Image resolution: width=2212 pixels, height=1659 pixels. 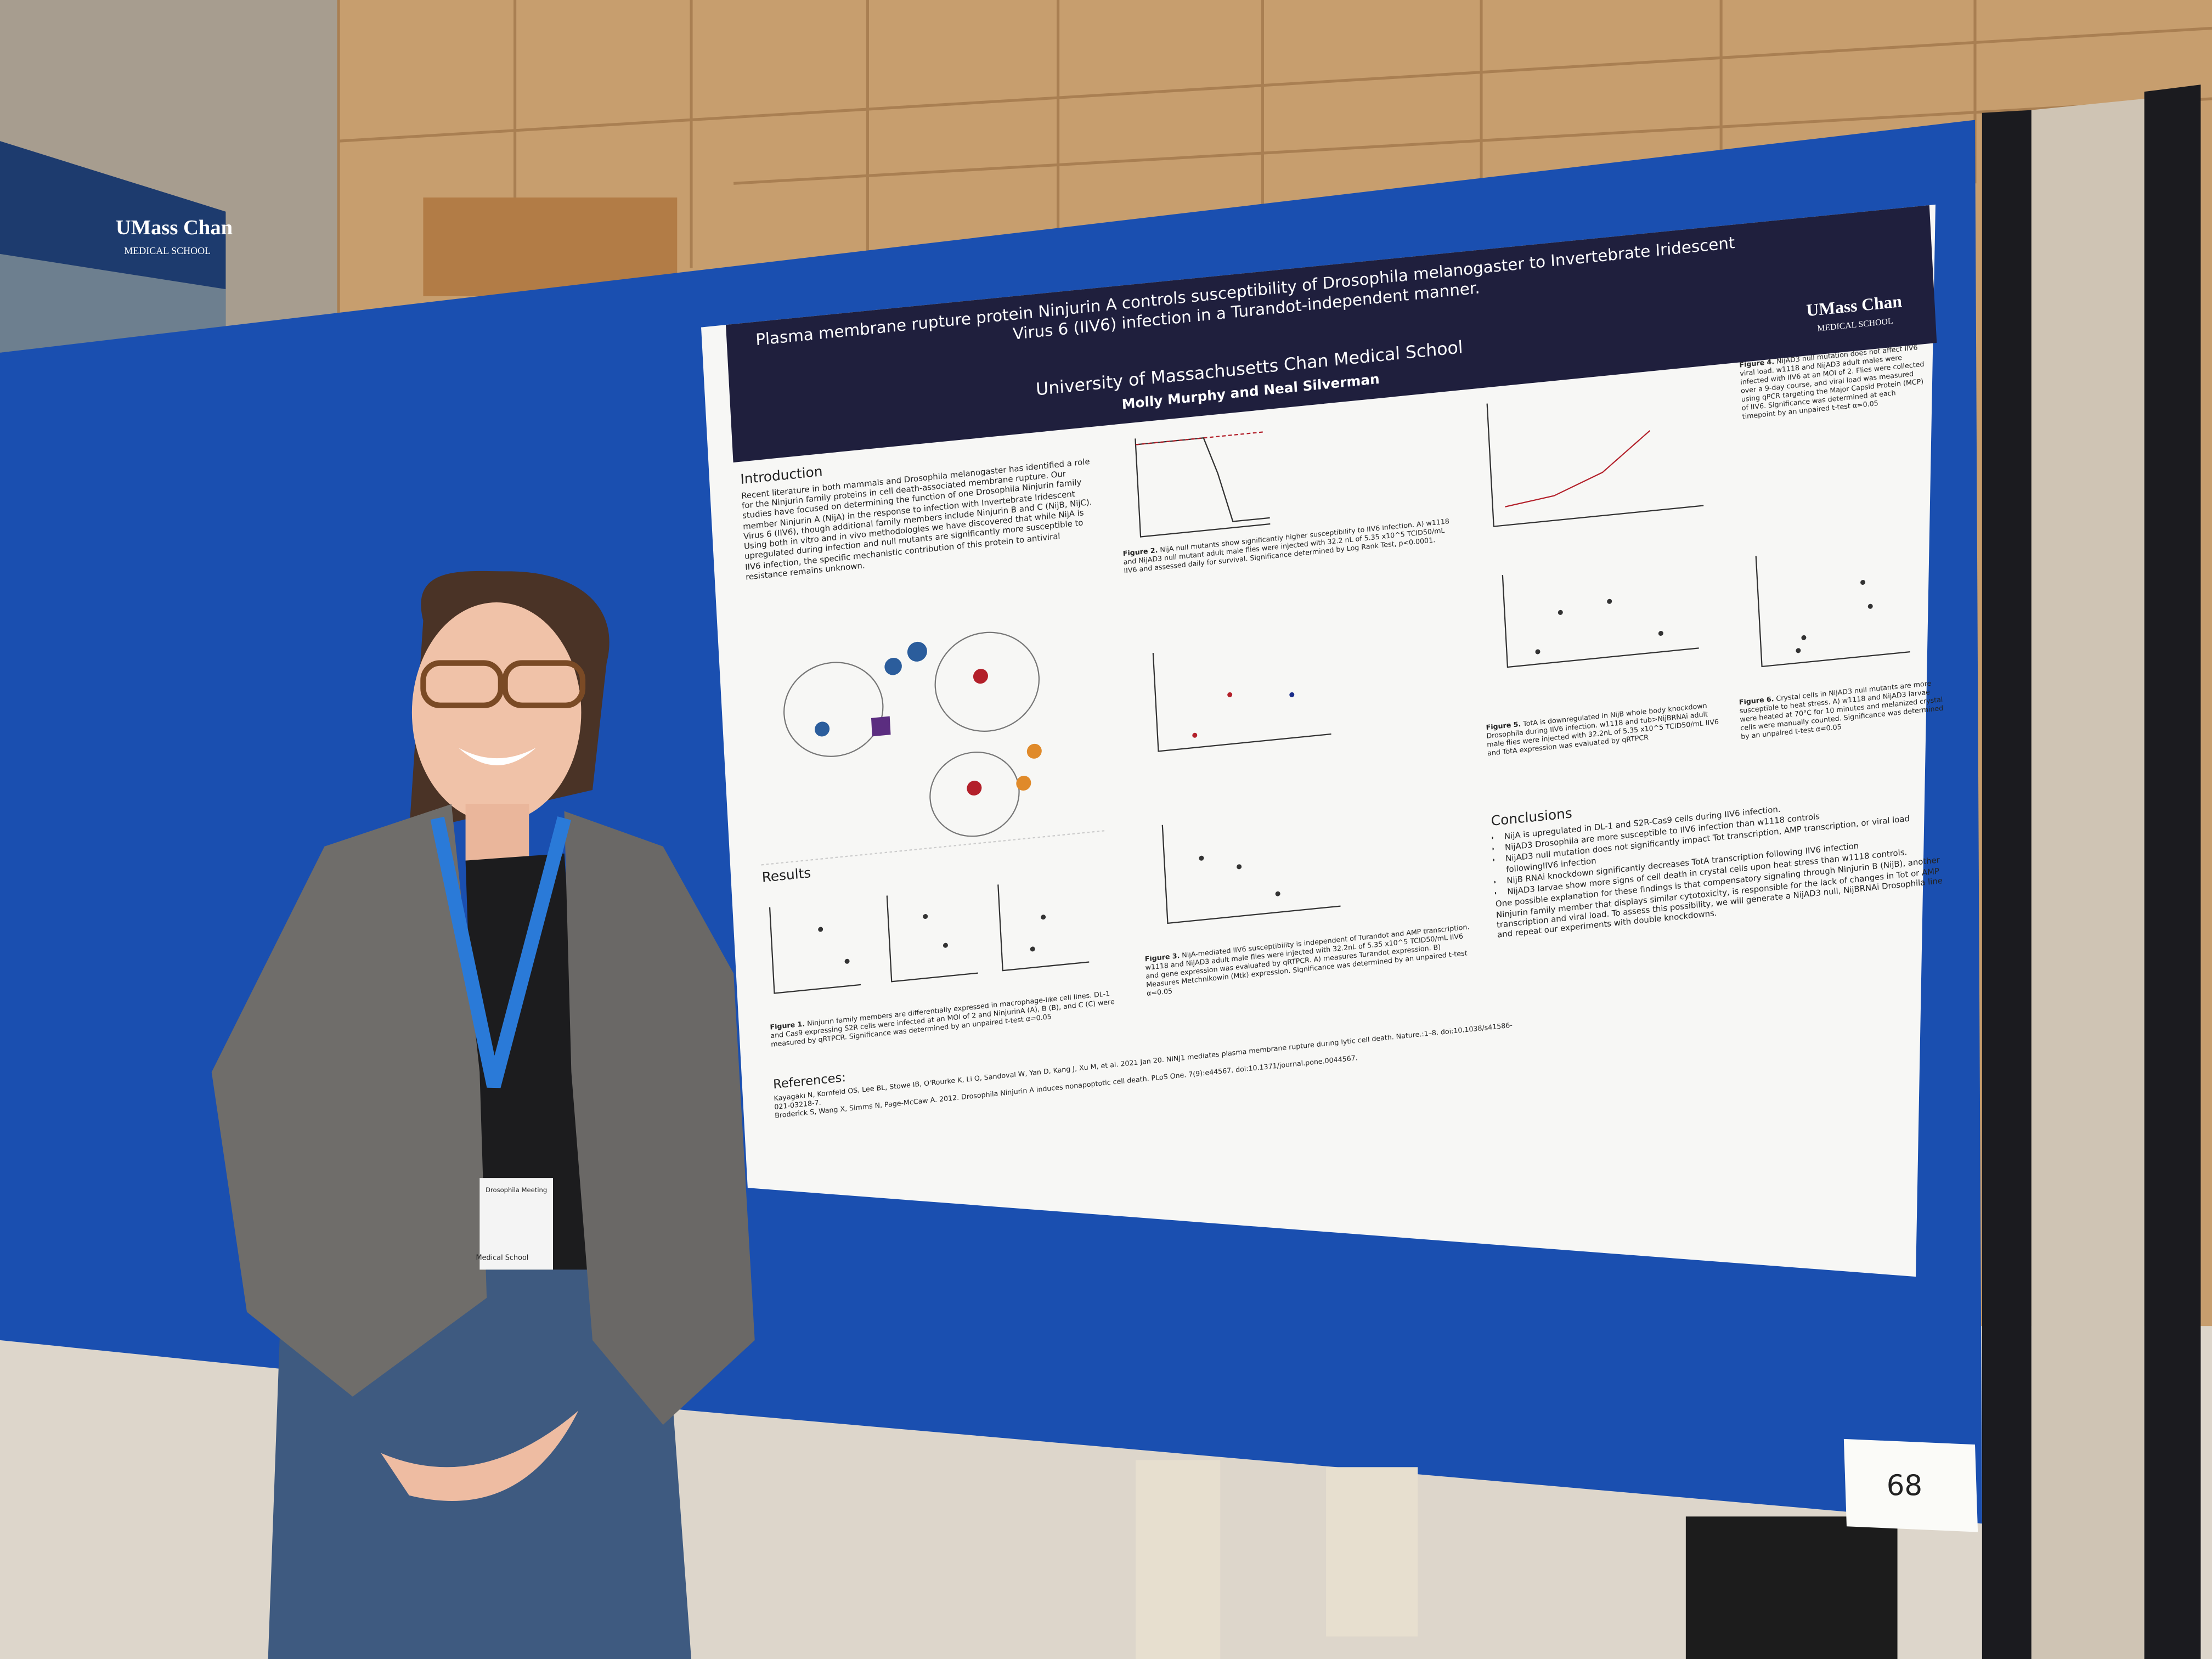 What do you see at coordinates (497, 833) in the screenshot?
I see `neck` at bounding box center [497, 833].